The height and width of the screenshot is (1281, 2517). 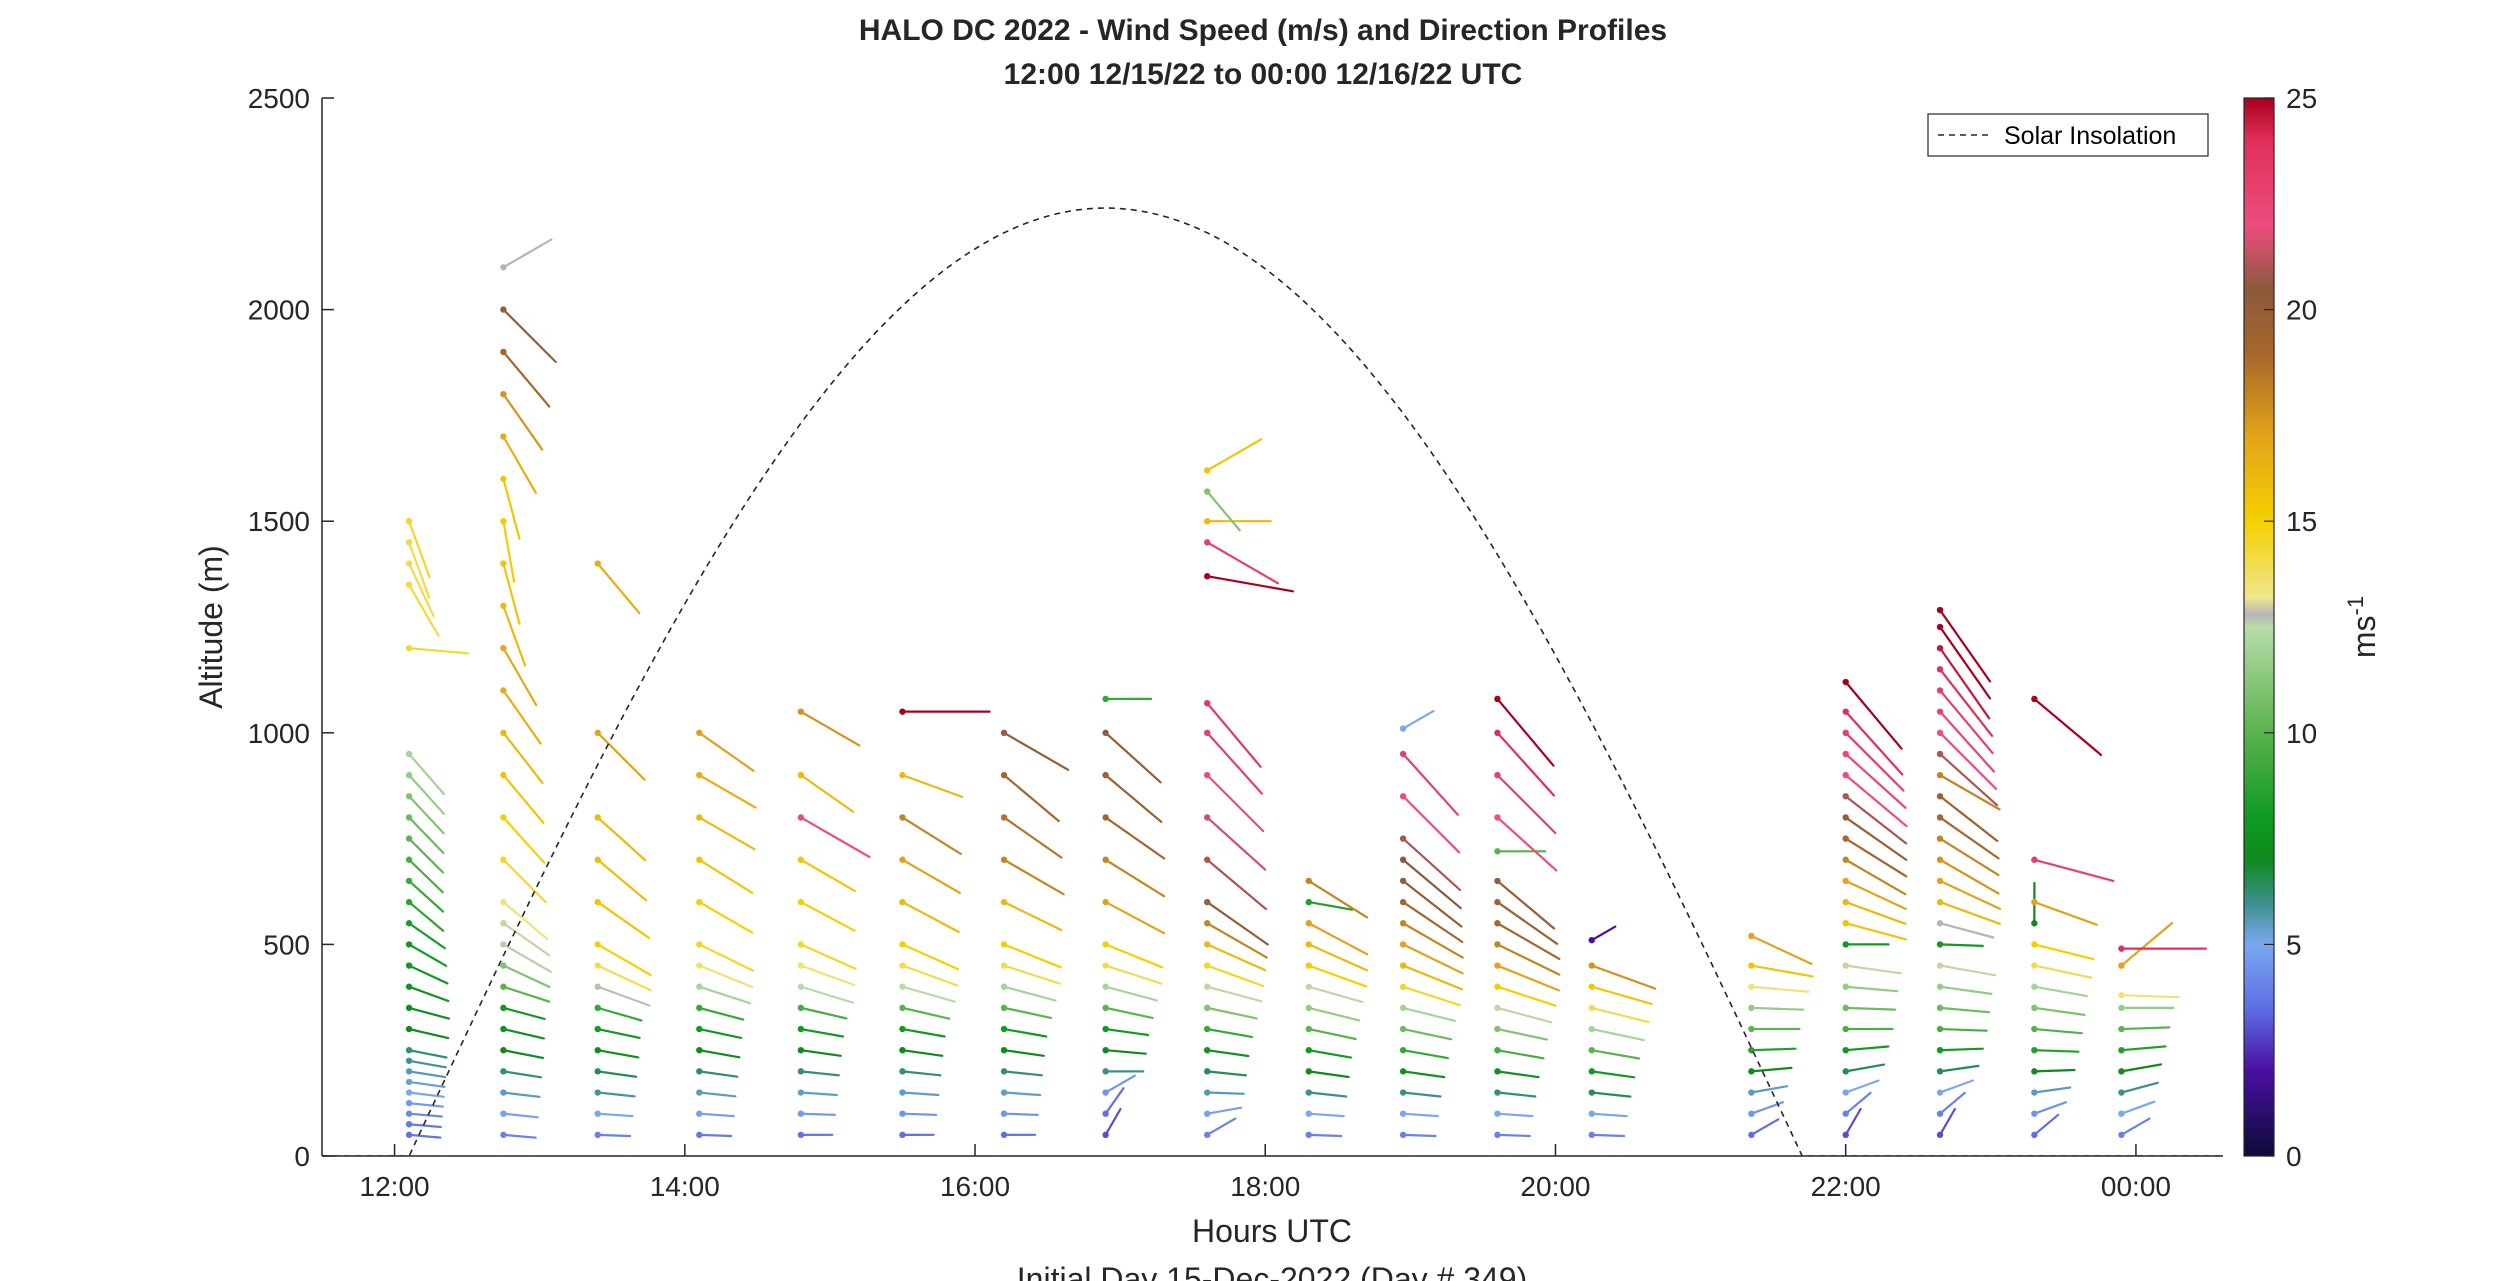 I want to click on colorbar-tick-label: 10, so click(x=2301, y=733).